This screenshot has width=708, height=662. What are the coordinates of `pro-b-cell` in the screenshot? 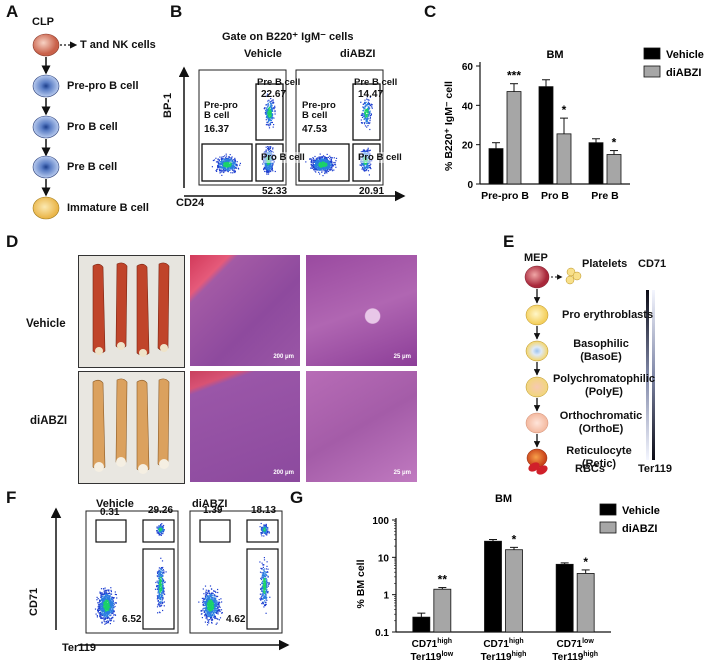 It's located at (46, 127).